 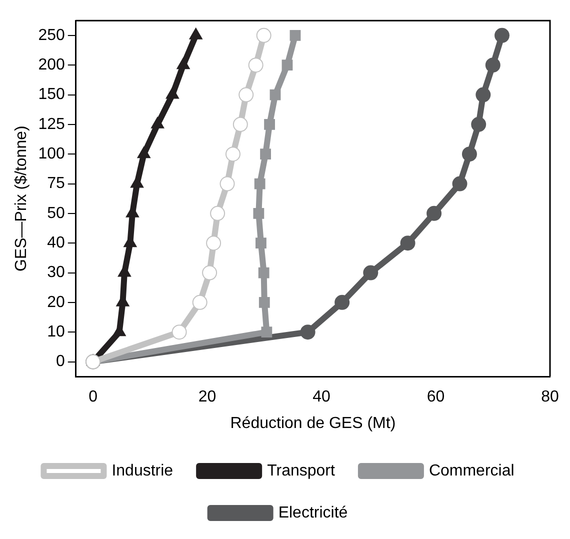 I want to click on y-tick-label: 20, so click(x=56, y=302).